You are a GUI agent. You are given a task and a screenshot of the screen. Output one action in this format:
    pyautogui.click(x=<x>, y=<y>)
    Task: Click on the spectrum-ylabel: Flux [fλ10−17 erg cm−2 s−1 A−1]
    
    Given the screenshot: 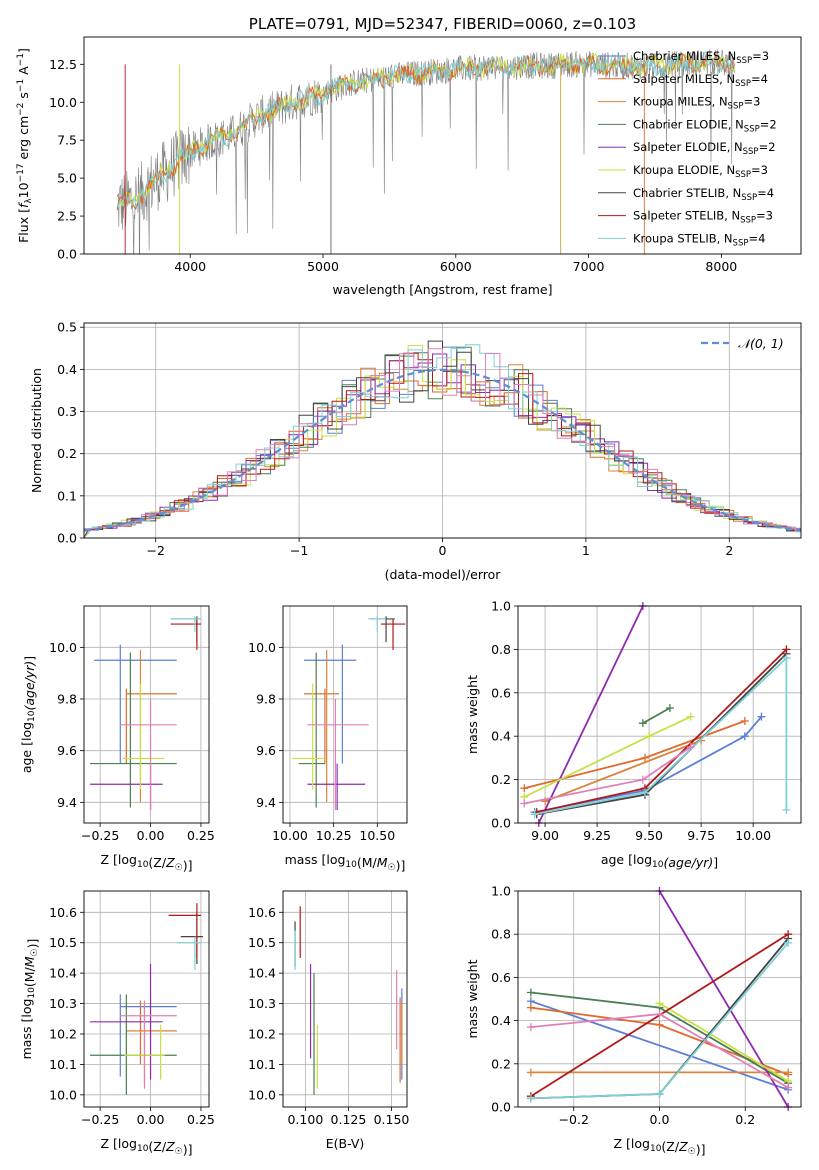 What is the action you would take?
    pyautogui.click(x=25, y=145)
    